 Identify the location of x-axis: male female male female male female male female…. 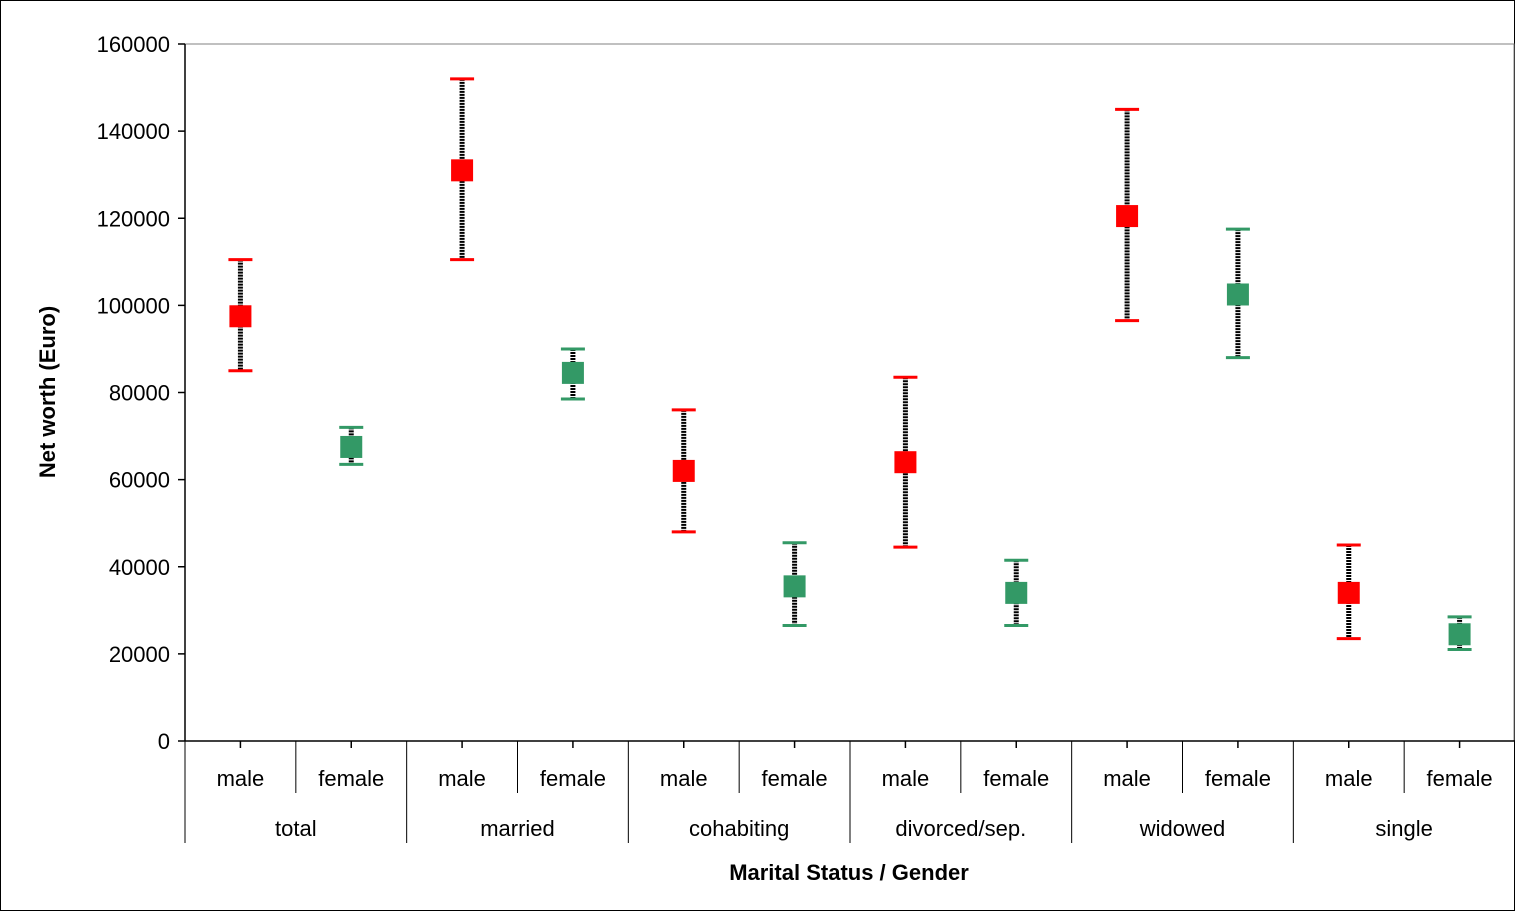
(849, 791).